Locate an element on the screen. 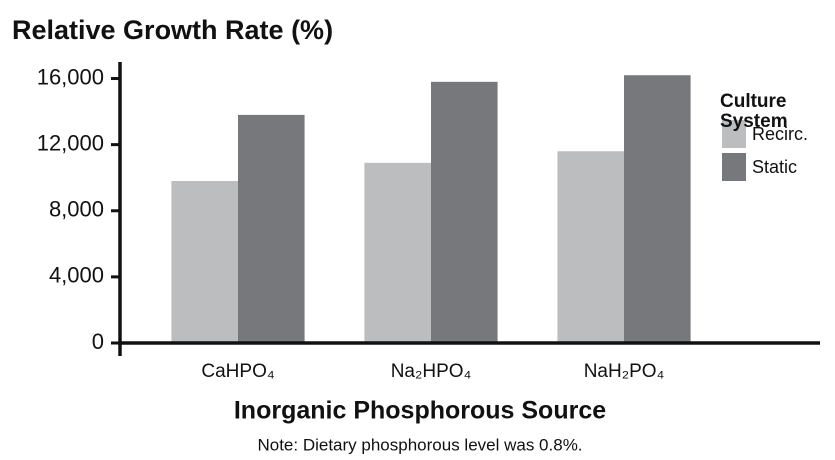 This screenshot has height=460, width=835. y-tick-label: 4,000 is located at coordinates (76, 275).